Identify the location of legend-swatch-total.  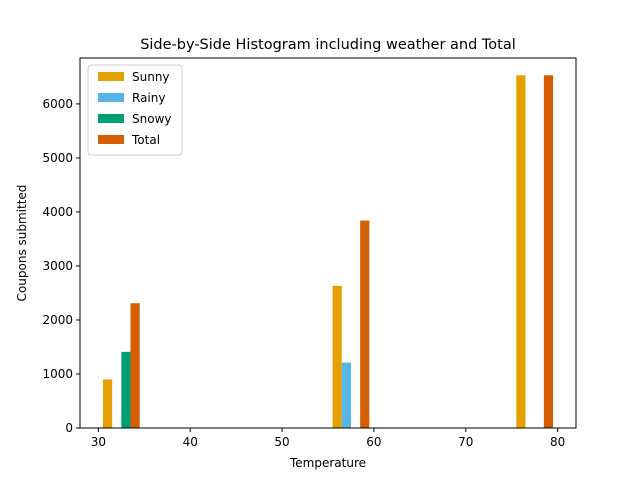
(111, 139).